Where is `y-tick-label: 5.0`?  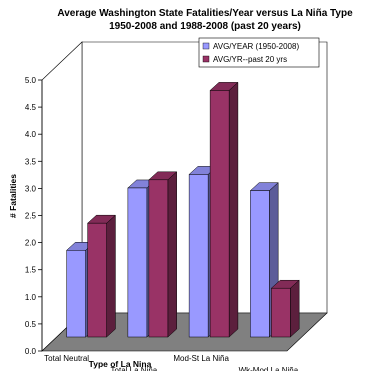
y-tick-label: 5.0 is located at coordinates (31, 80).